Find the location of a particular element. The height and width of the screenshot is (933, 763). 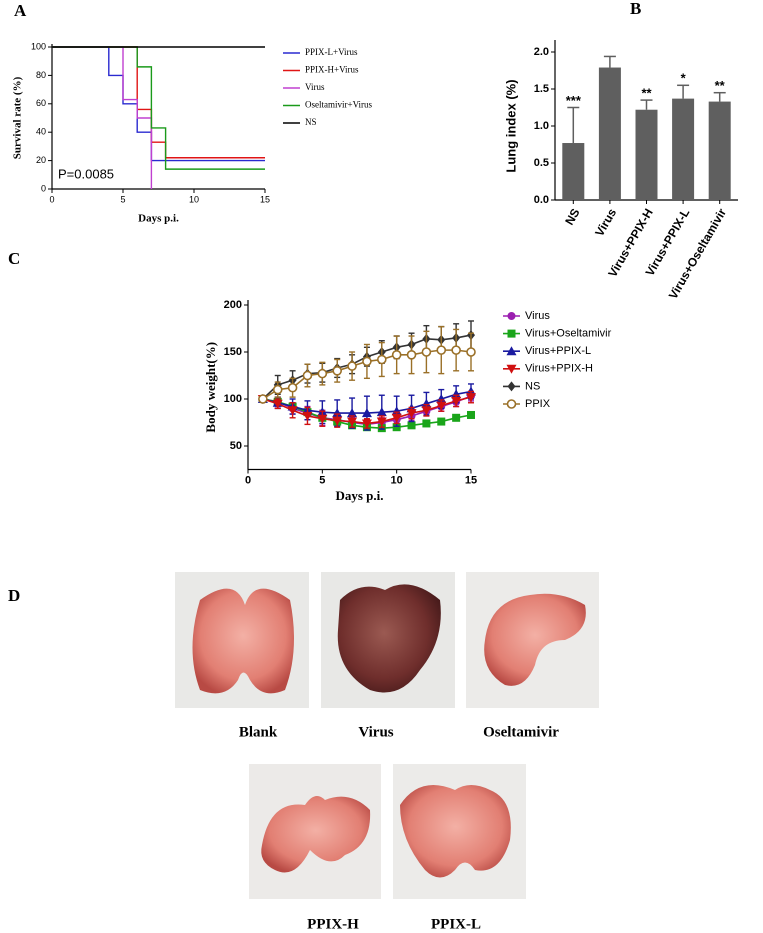

significance-label: * is located at coordinates (684, 78).